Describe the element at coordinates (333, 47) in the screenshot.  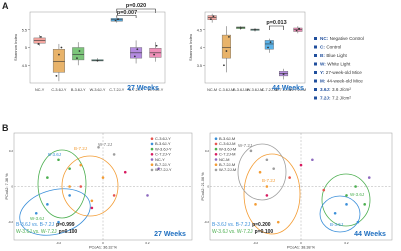
I see `legend-text: Control` at that location.